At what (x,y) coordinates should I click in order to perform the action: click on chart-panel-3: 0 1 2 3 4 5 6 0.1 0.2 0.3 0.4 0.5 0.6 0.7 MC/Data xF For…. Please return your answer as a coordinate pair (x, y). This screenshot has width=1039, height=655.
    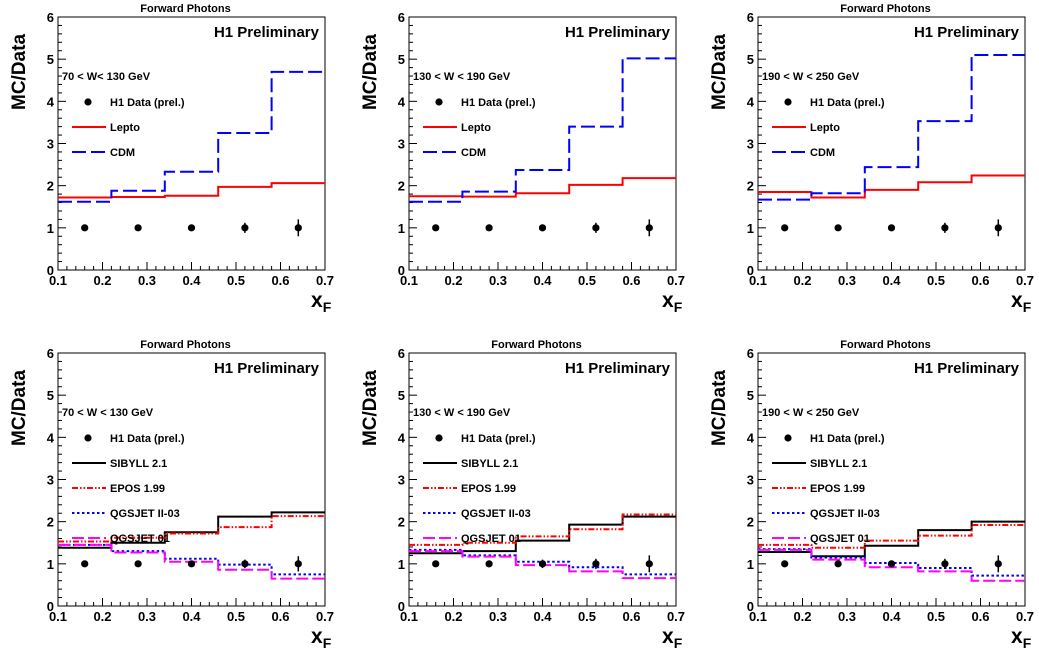
    Looking at the image, I should click on (871, 159).